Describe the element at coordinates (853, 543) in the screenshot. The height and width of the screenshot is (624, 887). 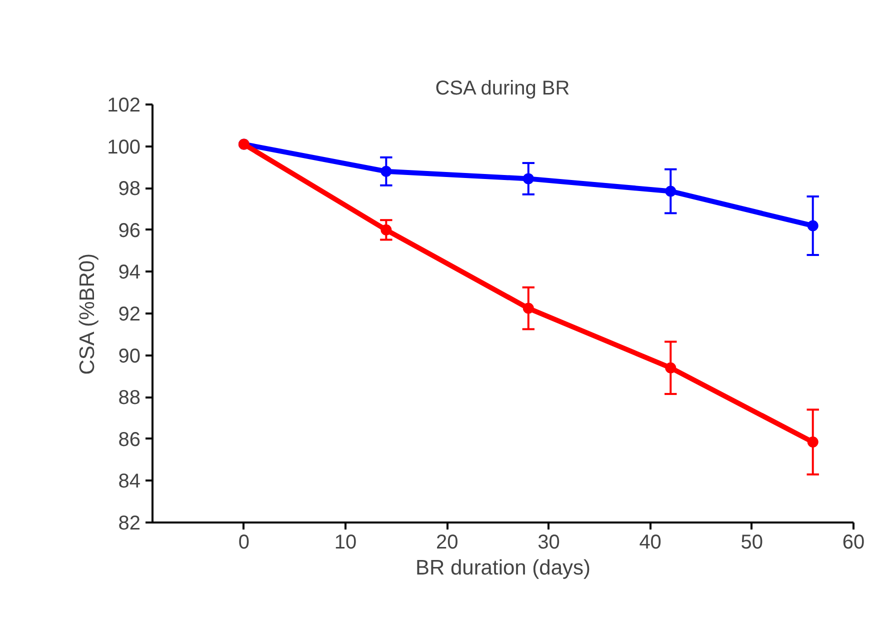
I see `x-tick-label: 60` at that location.